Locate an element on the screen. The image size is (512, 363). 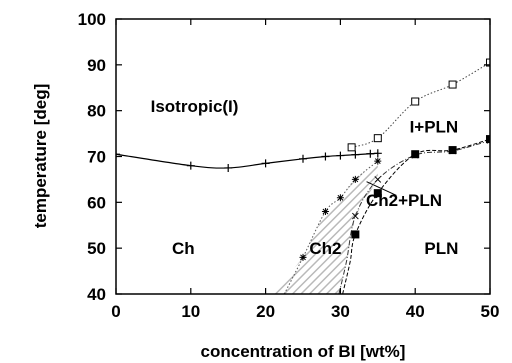
x-tick-label: 20 is located at coordinates (265, 311).